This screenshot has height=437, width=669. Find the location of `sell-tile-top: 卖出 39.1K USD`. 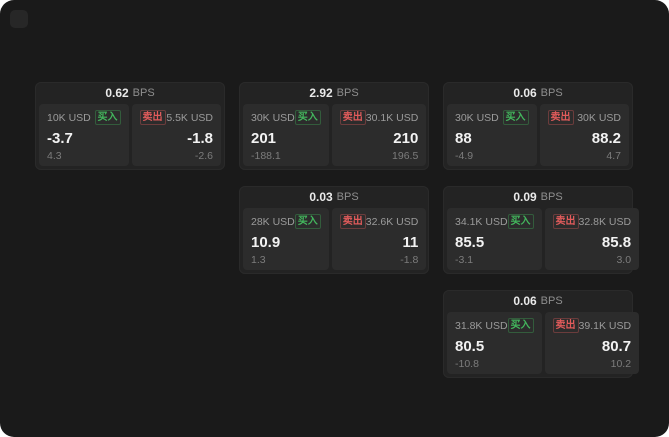

sell-tile-top: 卖出 39.1K USD is located at coordinates (592, 325).